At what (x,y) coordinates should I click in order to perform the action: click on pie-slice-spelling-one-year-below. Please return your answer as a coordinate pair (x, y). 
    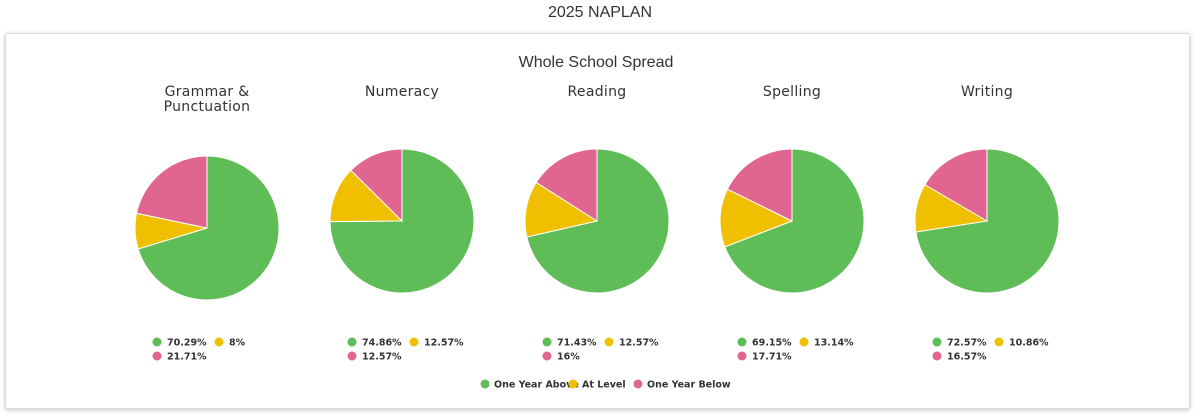
    Looking at the image, I should click on (759, 185).